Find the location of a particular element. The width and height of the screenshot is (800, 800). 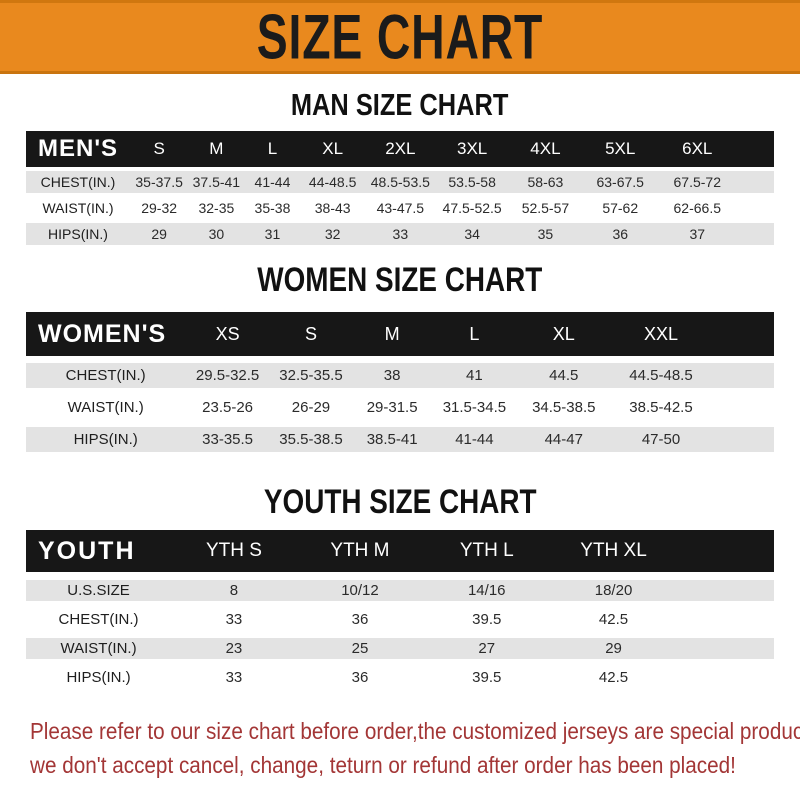

row-label: CHEST(IN.) is located at coordinates (99, 619).